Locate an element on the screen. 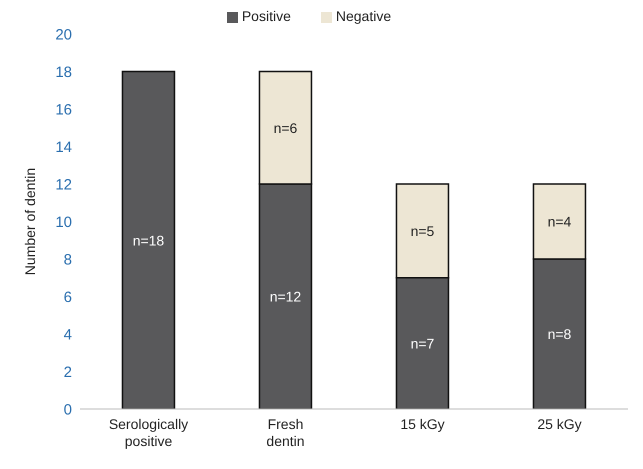  legend-label: Negative is located at coordinates (364, 16).